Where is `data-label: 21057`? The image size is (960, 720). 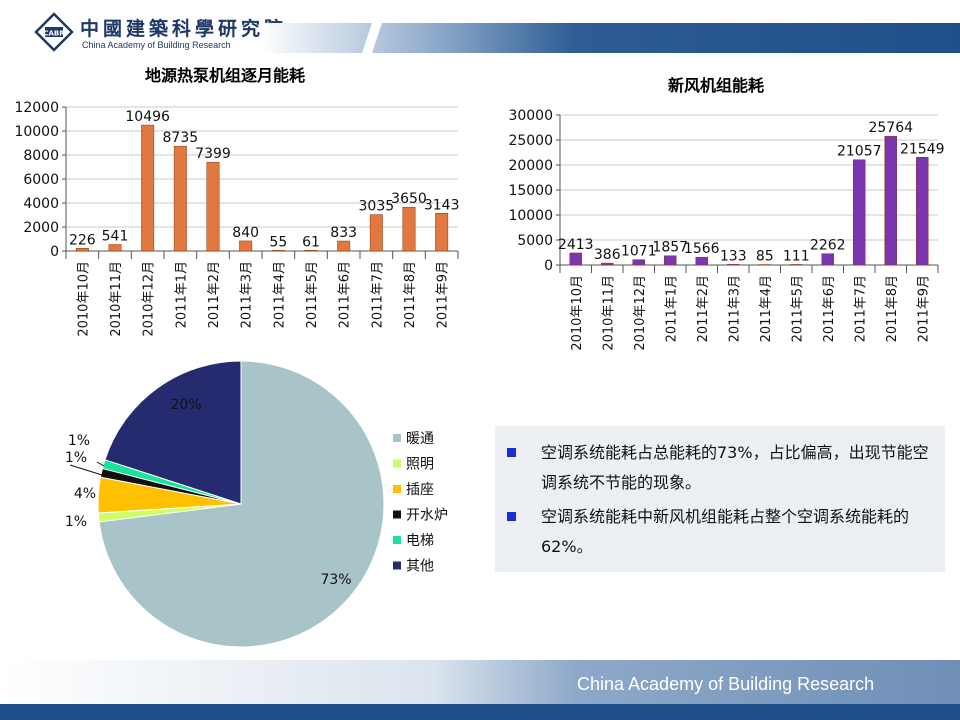 data-label: 21057 is located at coordinates (859, 152).